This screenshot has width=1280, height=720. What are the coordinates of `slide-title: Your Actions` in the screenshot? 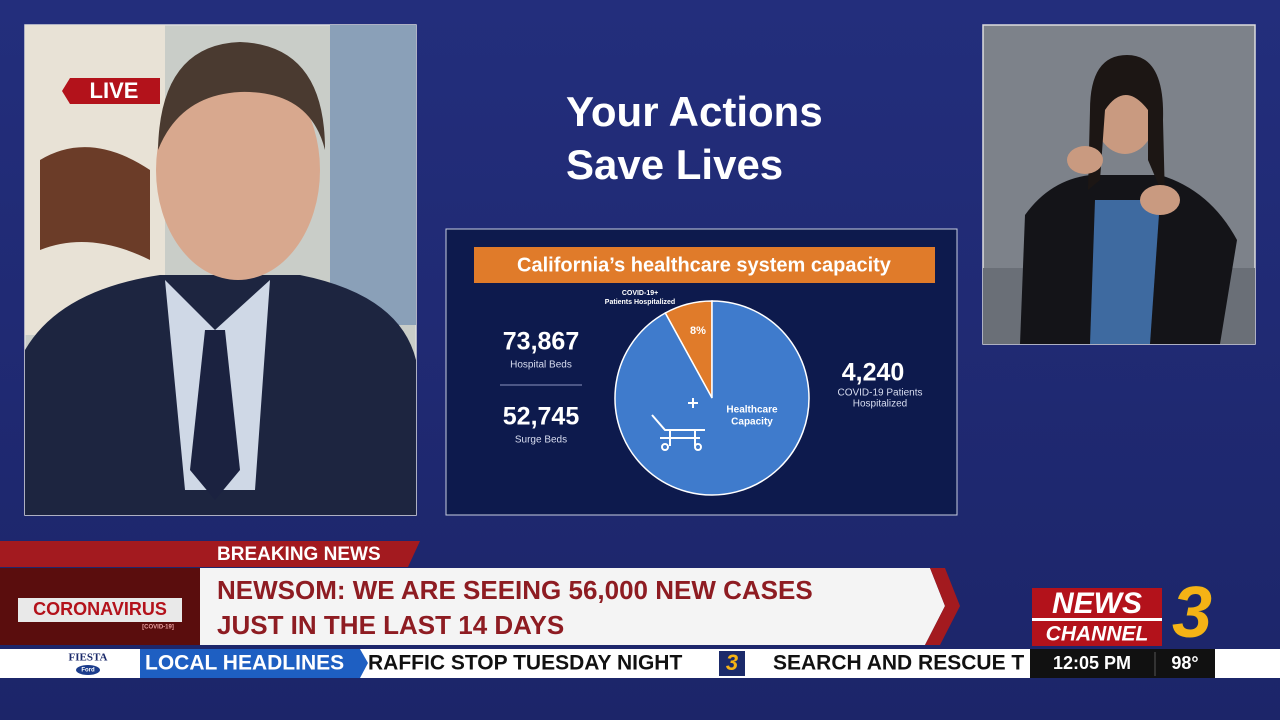 It's located at (694, 111).